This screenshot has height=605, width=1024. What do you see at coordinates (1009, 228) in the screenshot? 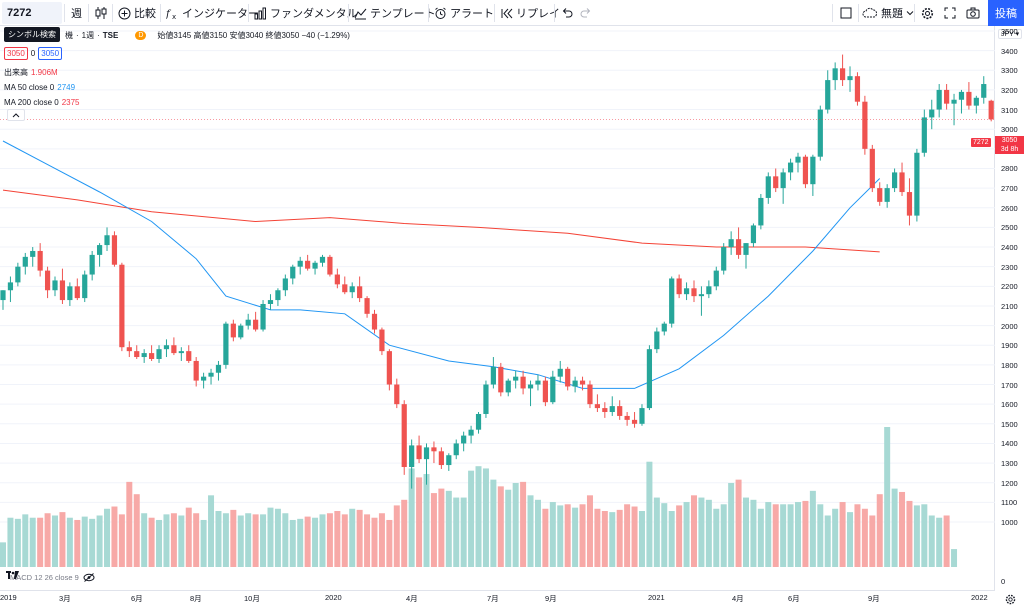
I see `price-tick-label: 2500` at bounding box center [1009, 228].